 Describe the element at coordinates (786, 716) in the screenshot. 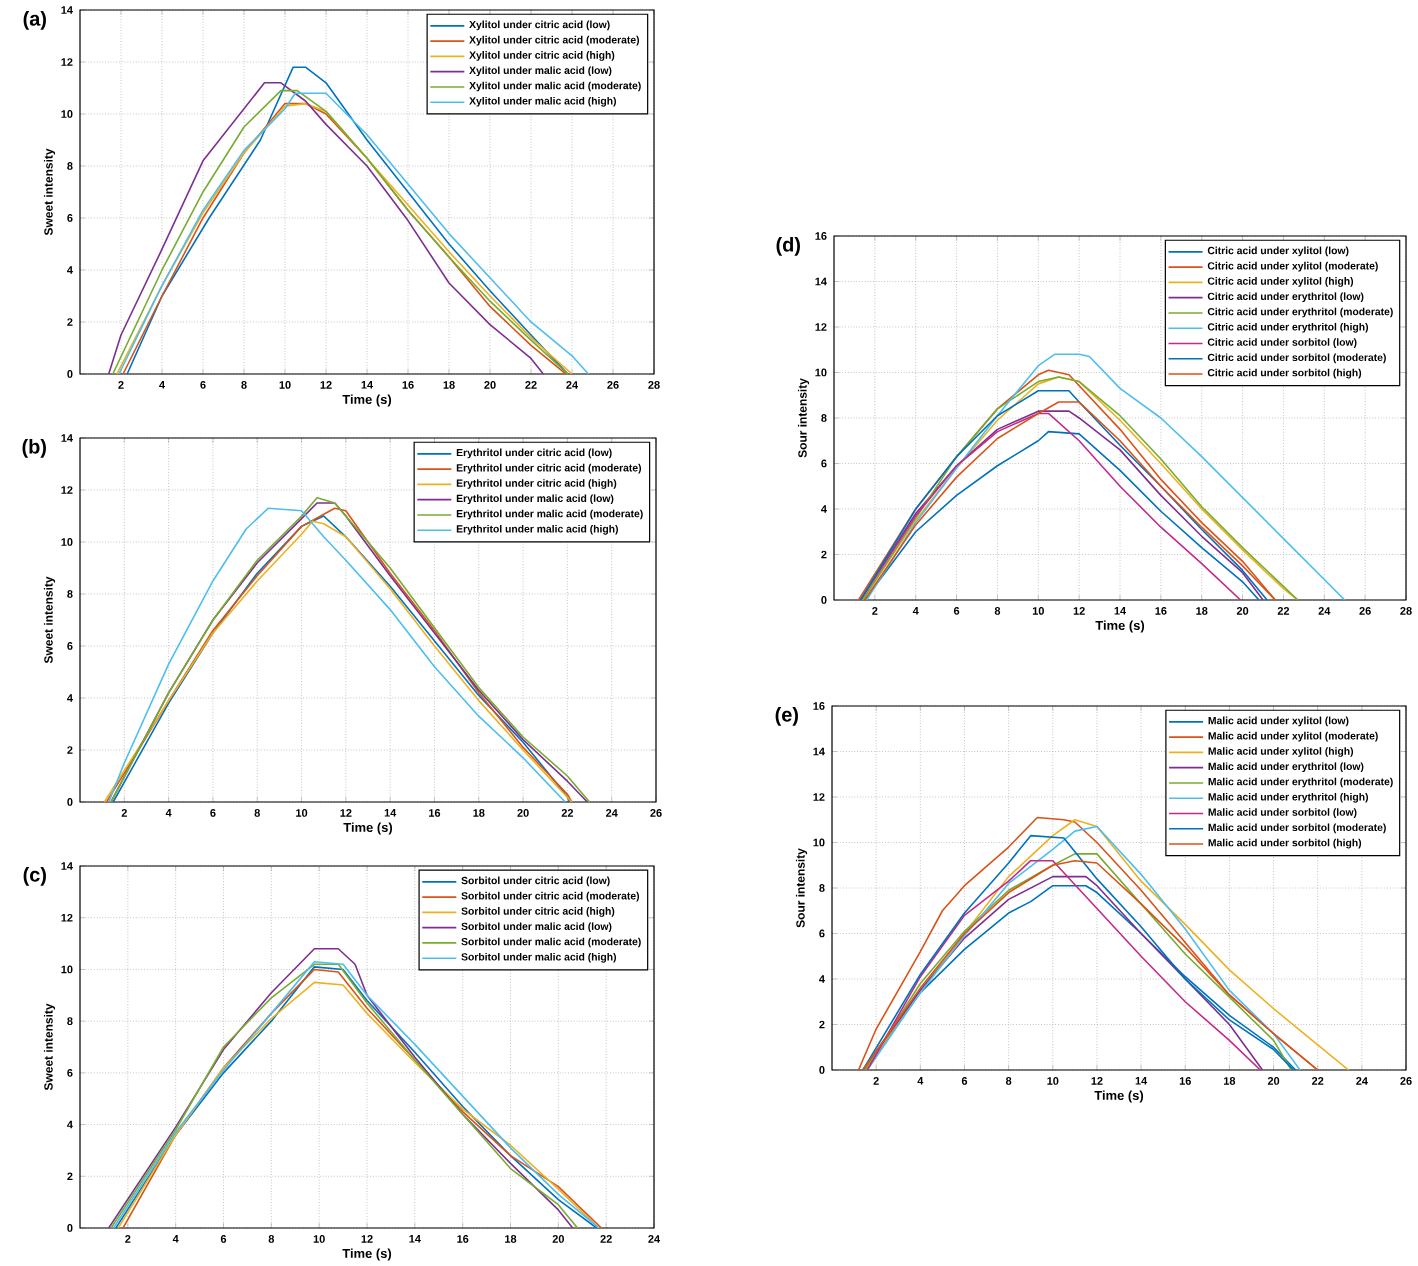

I see `chart-title: (e)` at that location.